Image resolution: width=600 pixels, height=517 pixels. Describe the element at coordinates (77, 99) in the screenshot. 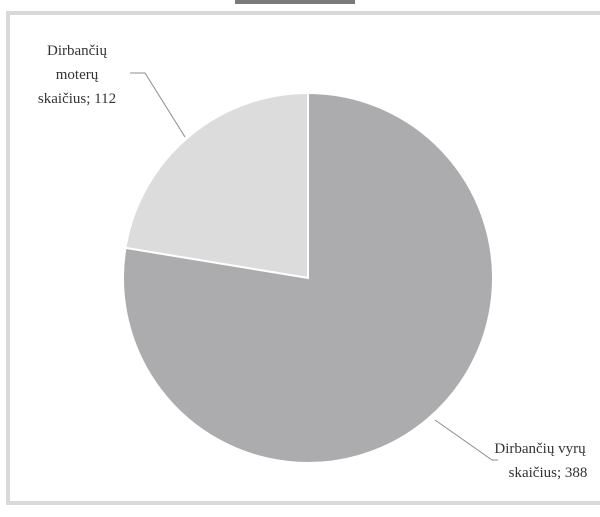

I see `data-label-women-line-3: skaičius; 112` at that location.